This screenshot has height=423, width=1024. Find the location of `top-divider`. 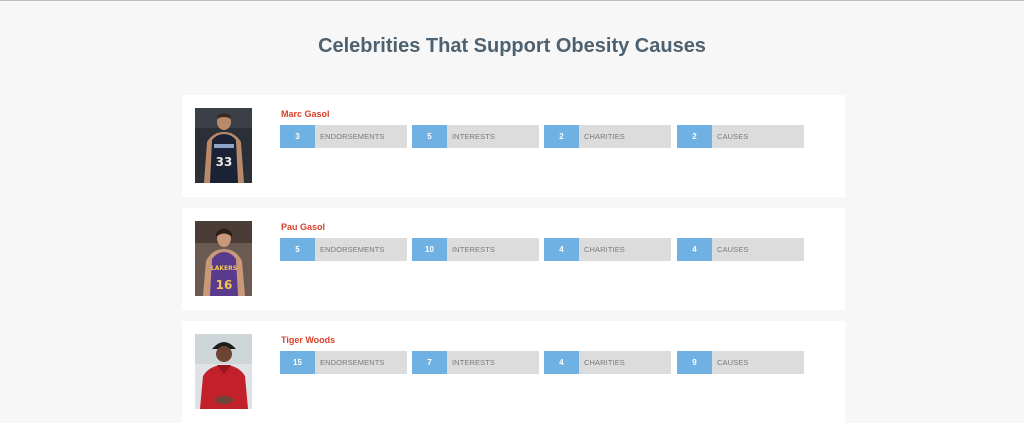

top-divider is located at coordinates (512, 0).